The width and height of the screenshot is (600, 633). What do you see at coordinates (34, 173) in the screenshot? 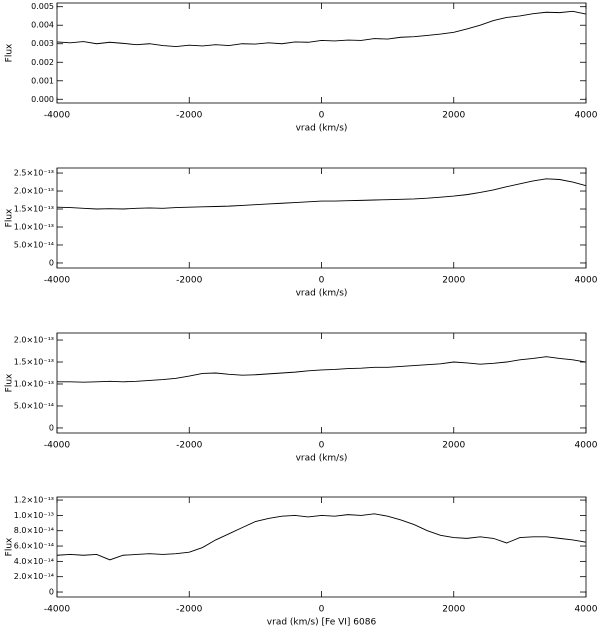
I see `y-tick-label: 2.5×10⁻¹³` at bounding box center [34, 173].